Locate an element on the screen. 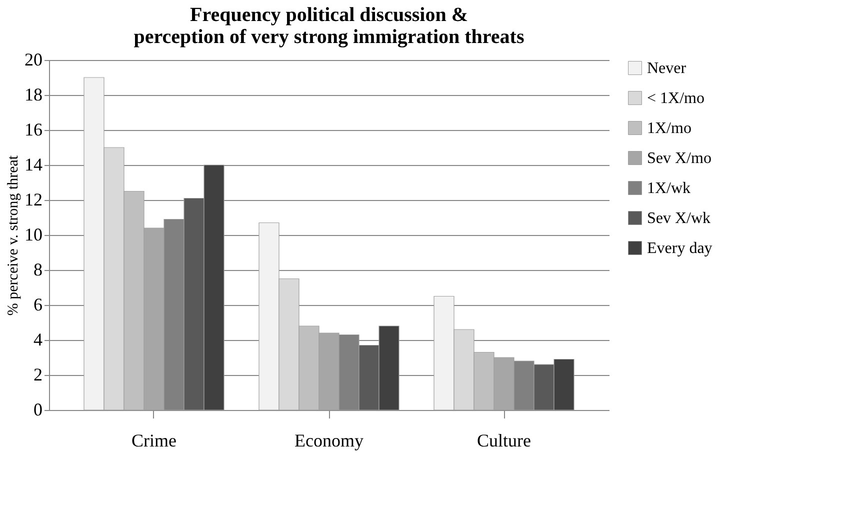  x-tick-label: Culture is located at coordinates (504, 440).